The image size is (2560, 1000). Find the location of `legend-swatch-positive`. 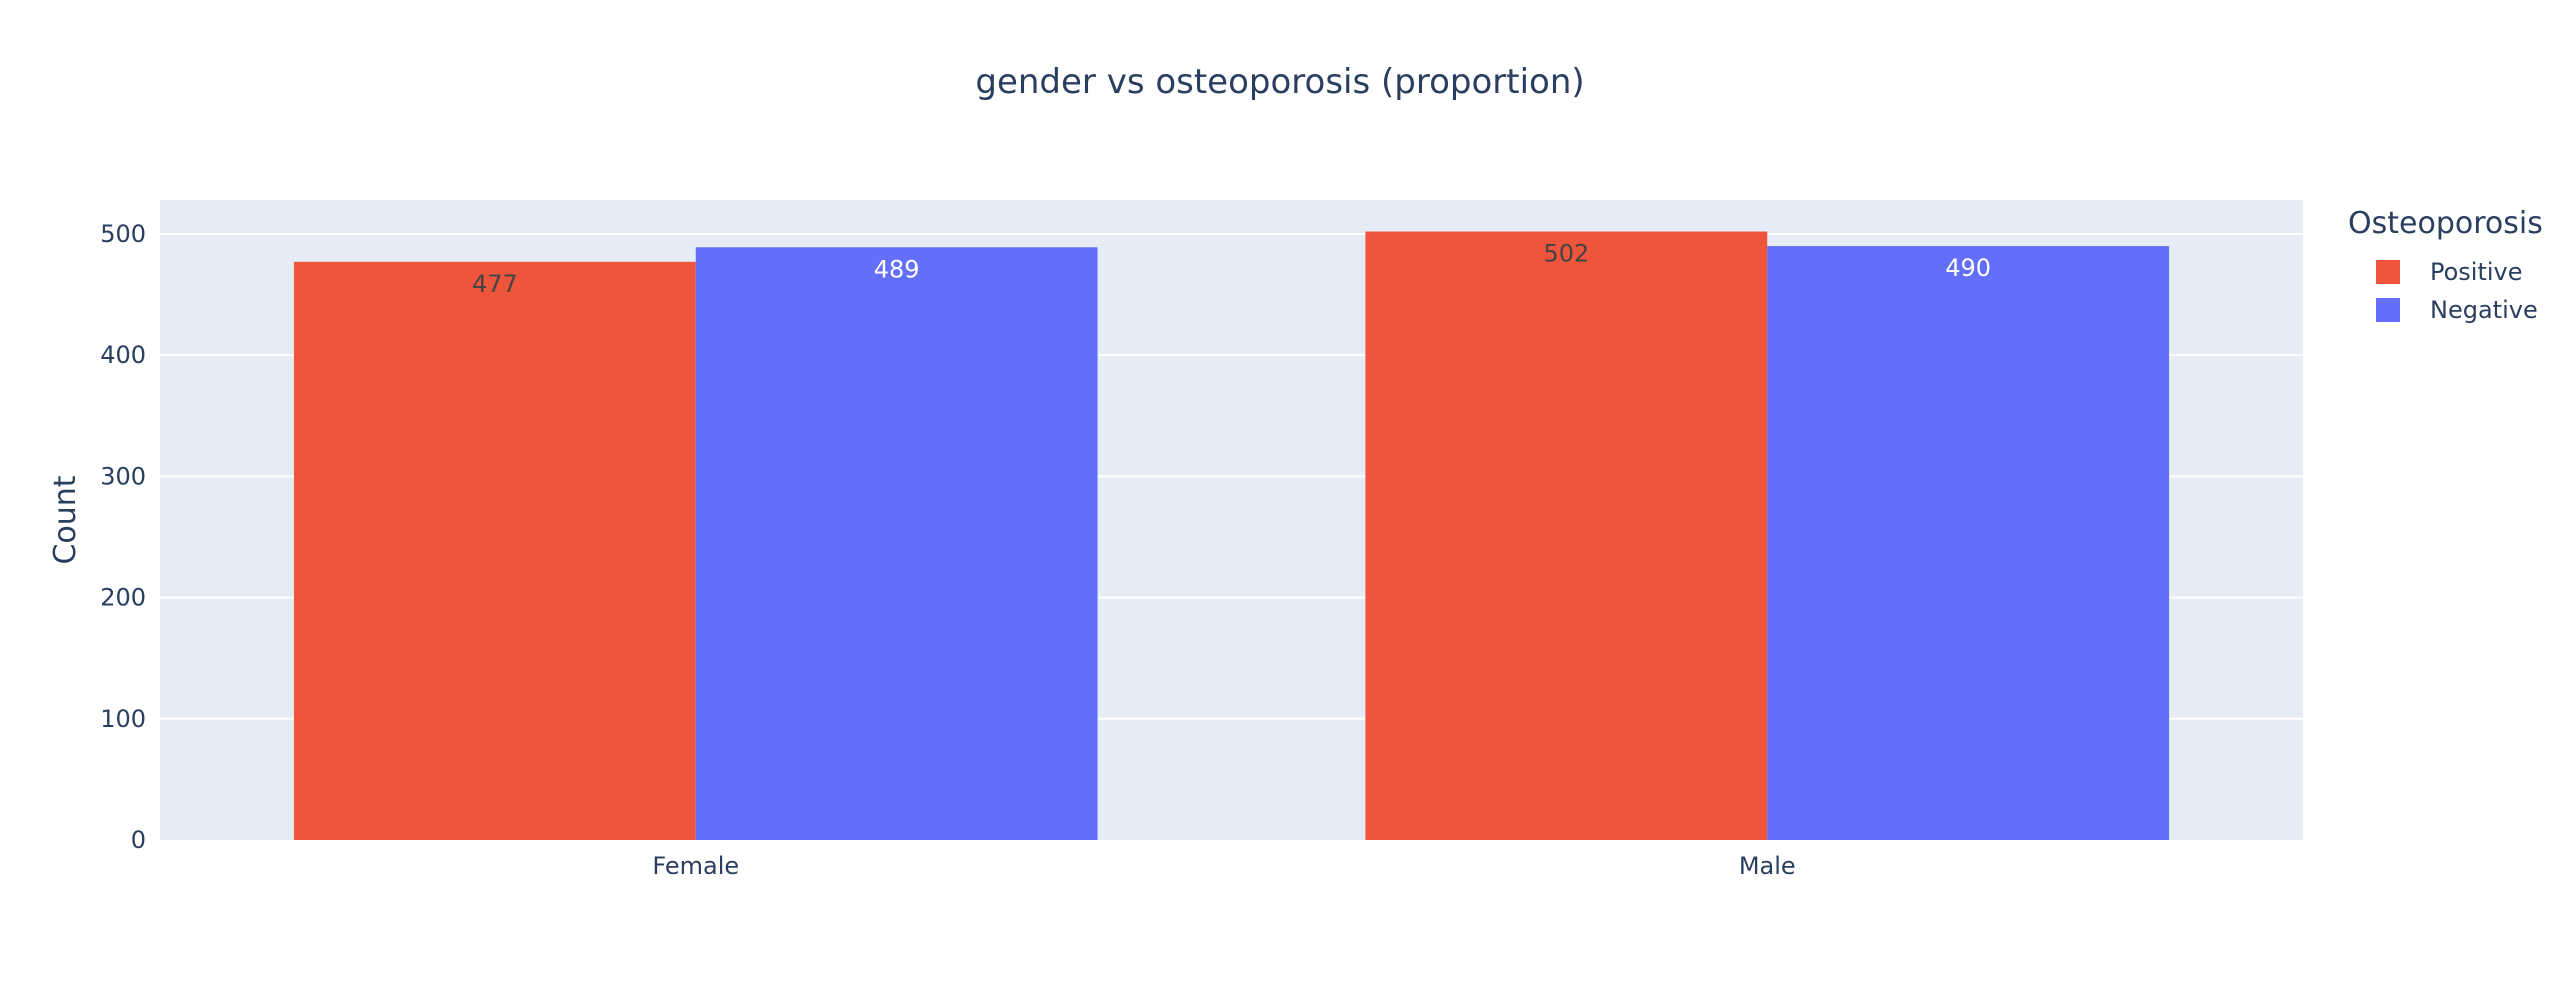

legend-swatch-positive is located at coordinates (2388, 272).